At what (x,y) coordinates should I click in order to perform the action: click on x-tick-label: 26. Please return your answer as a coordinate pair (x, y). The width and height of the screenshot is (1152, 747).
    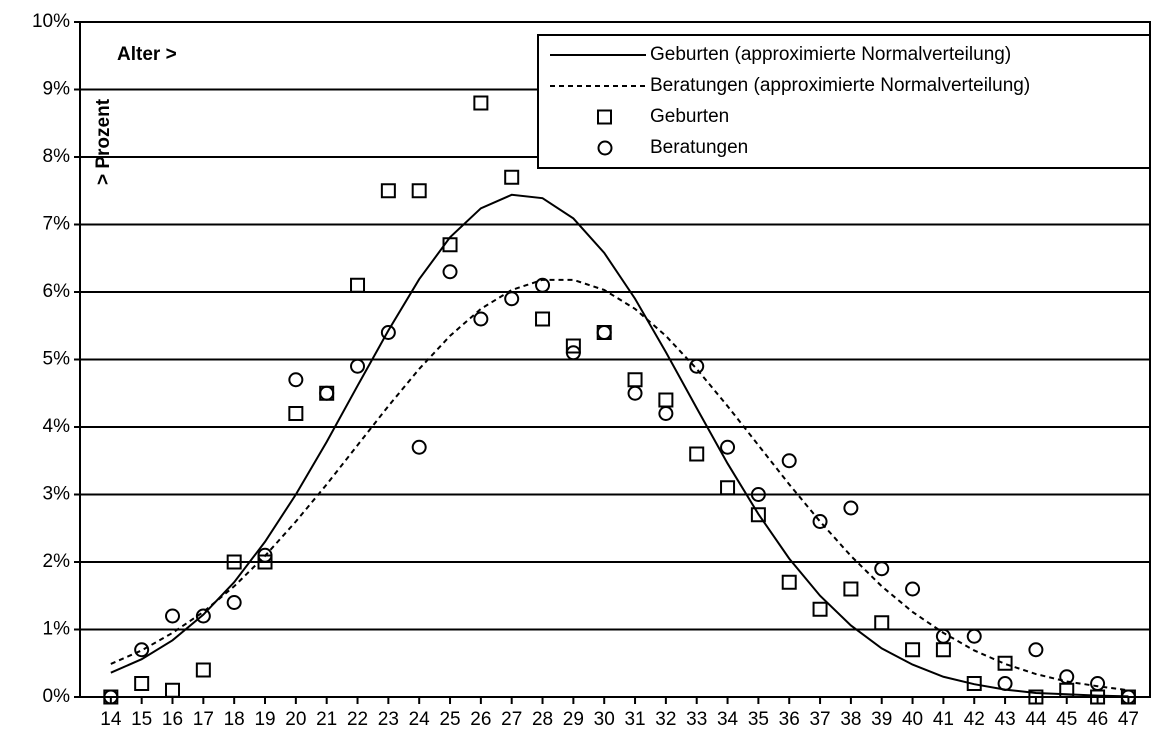
    Looking at the image, I should click on (480, 719).